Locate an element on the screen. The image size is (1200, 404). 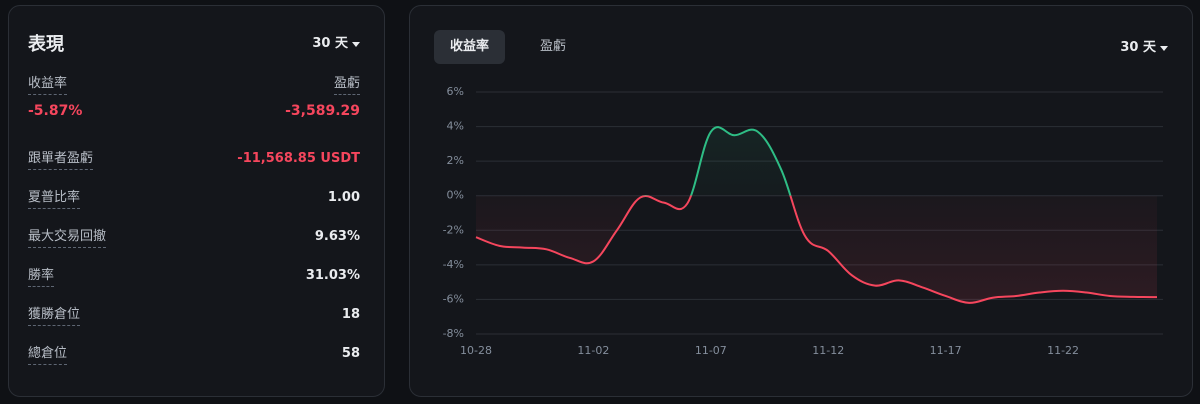
metric-value: -11,568.85 USDT is located at coordinates (298, 158).